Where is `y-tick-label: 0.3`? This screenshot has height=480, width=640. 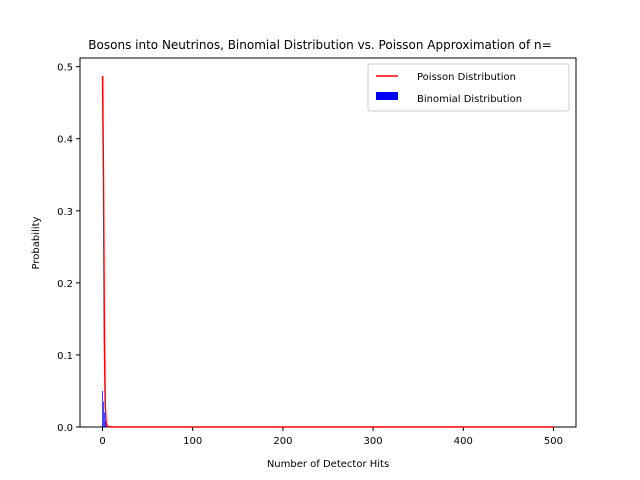
y-tick-label: 0.3 is located at coordinates (65, 212).